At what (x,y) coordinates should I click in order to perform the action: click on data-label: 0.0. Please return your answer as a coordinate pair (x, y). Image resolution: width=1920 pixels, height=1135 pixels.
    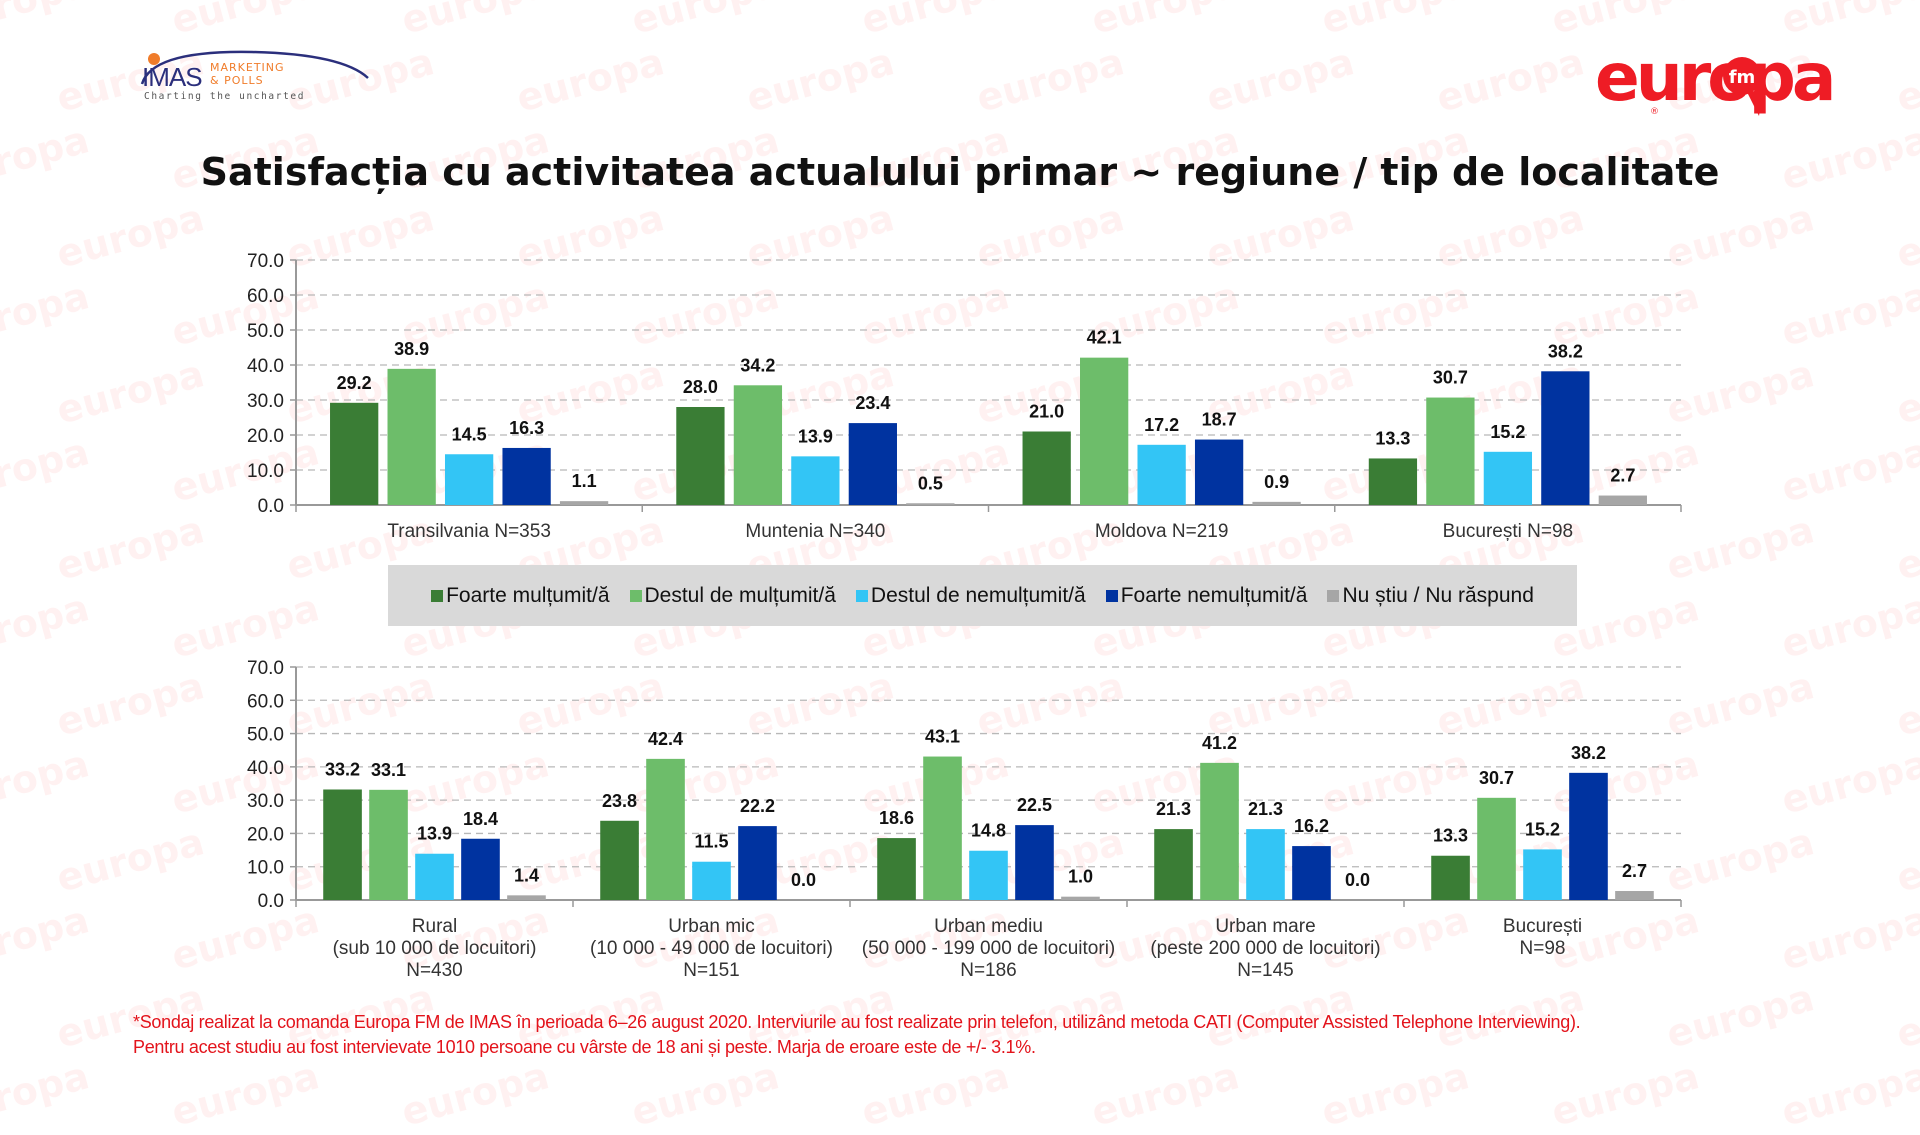
    Looking at the image, I should click on (1357, 880).